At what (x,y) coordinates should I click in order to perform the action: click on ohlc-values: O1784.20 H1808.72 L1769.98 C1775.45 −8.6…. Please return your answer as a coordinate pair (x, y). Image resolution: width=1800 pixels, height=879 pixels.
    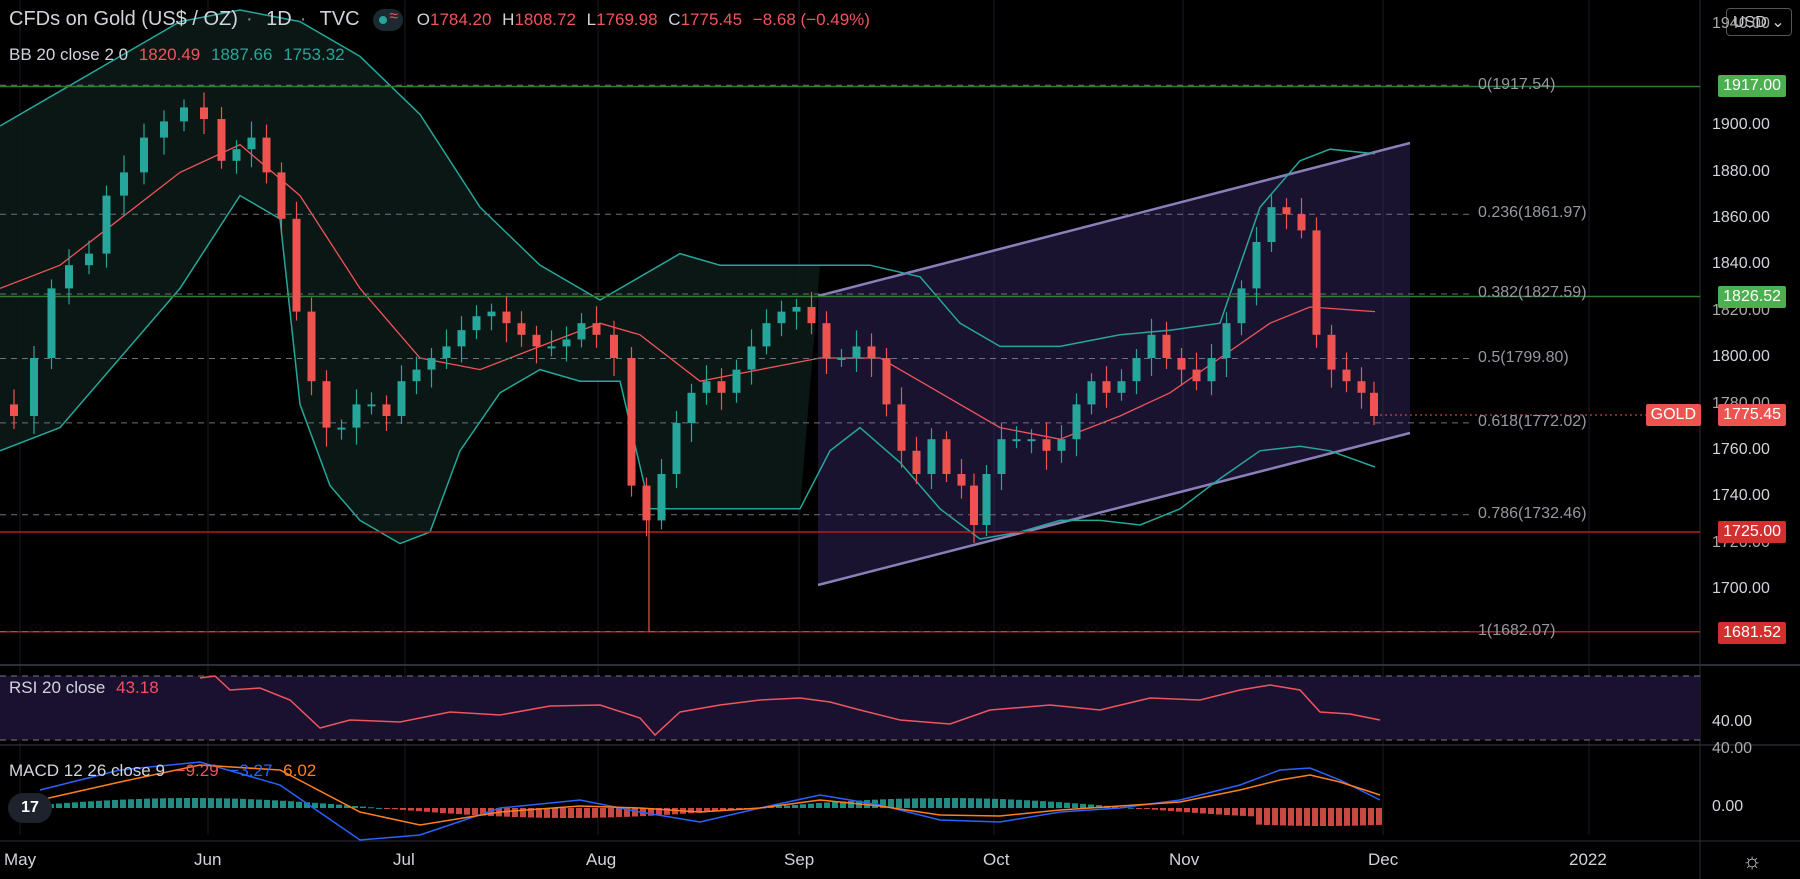
    Looking at the image, I should click on (643, 19).